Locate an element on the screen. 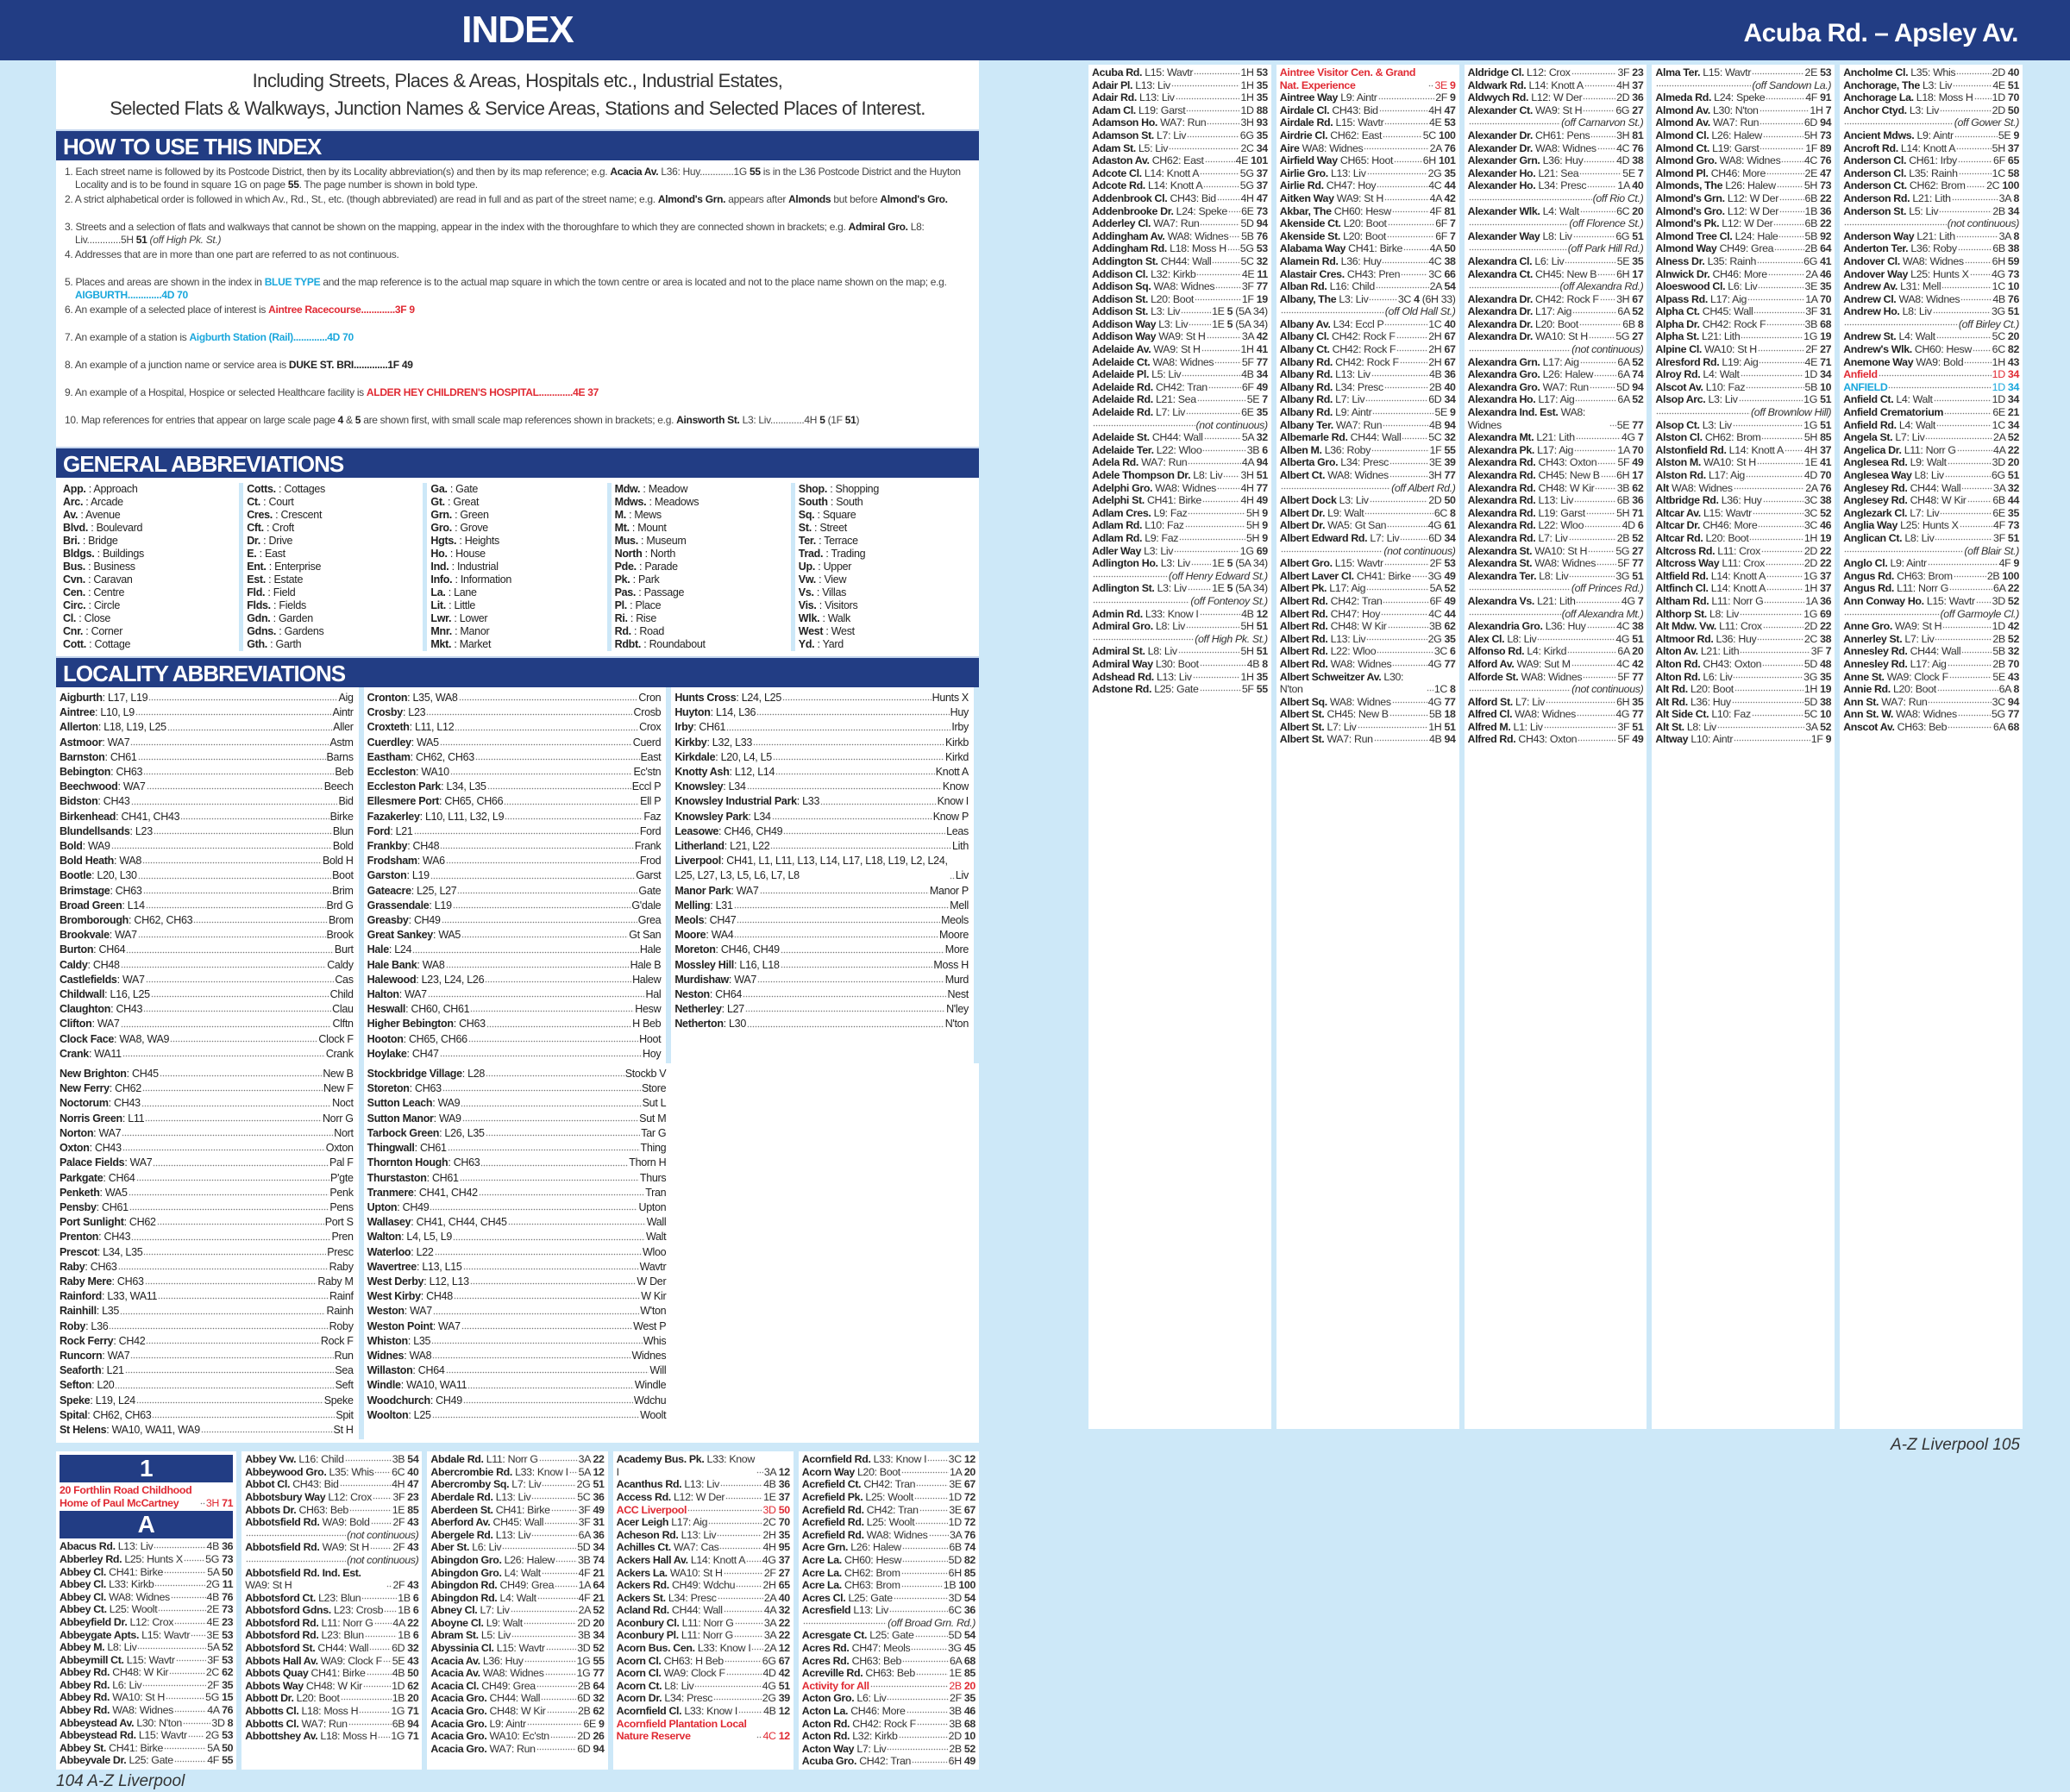 This screenshot has width=2070, height=1792. locality-name: Wallasey is located at coordinates (389, 1222).